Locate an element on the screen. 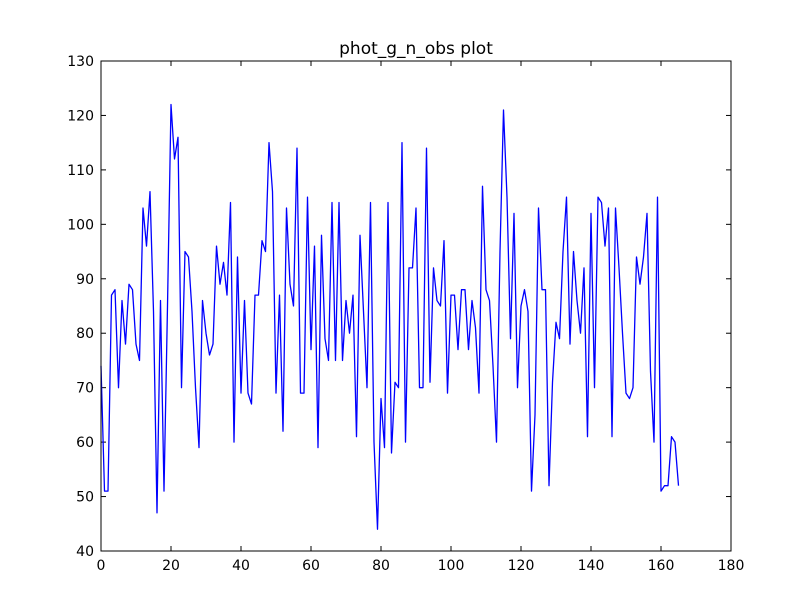 This screenshot has width=812, height=612. x-tick-label: 160 is located at coordinates (661, 566).